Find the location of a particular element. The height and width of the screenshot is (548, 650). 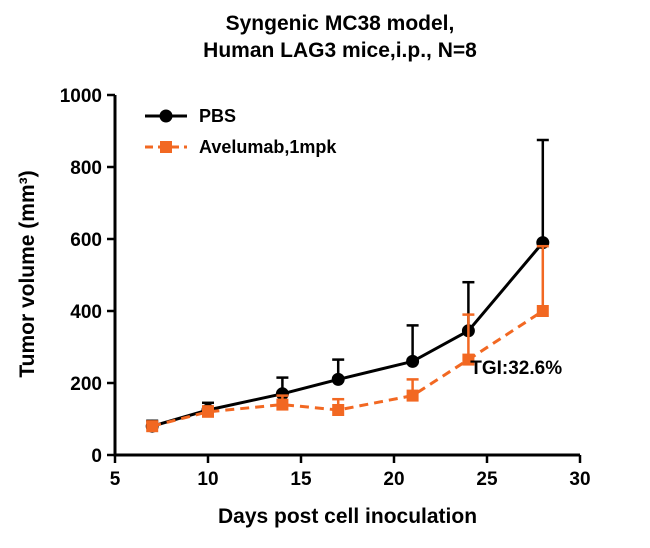

legend-item-pbs: PBS is located at coordinates (239, 116).